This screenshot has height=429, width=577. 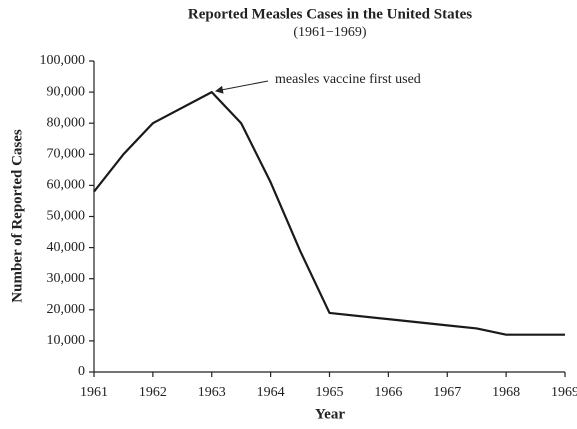 What do you see at coordinates (348, 79) in the screenshot?
I see `annotation: measles vaccine first used` at bounding box center [348, 79].